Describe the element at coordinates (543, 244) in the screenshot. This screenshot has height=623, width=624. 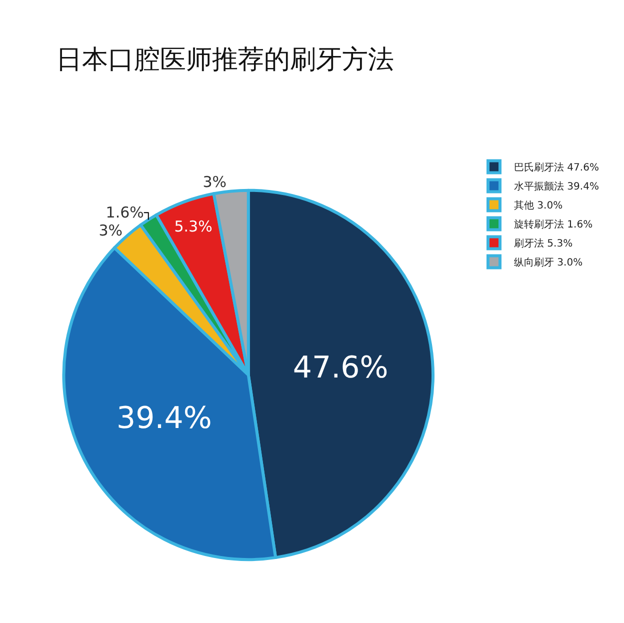
I see `legend-label: 刷牙法 5.3%` at that location.